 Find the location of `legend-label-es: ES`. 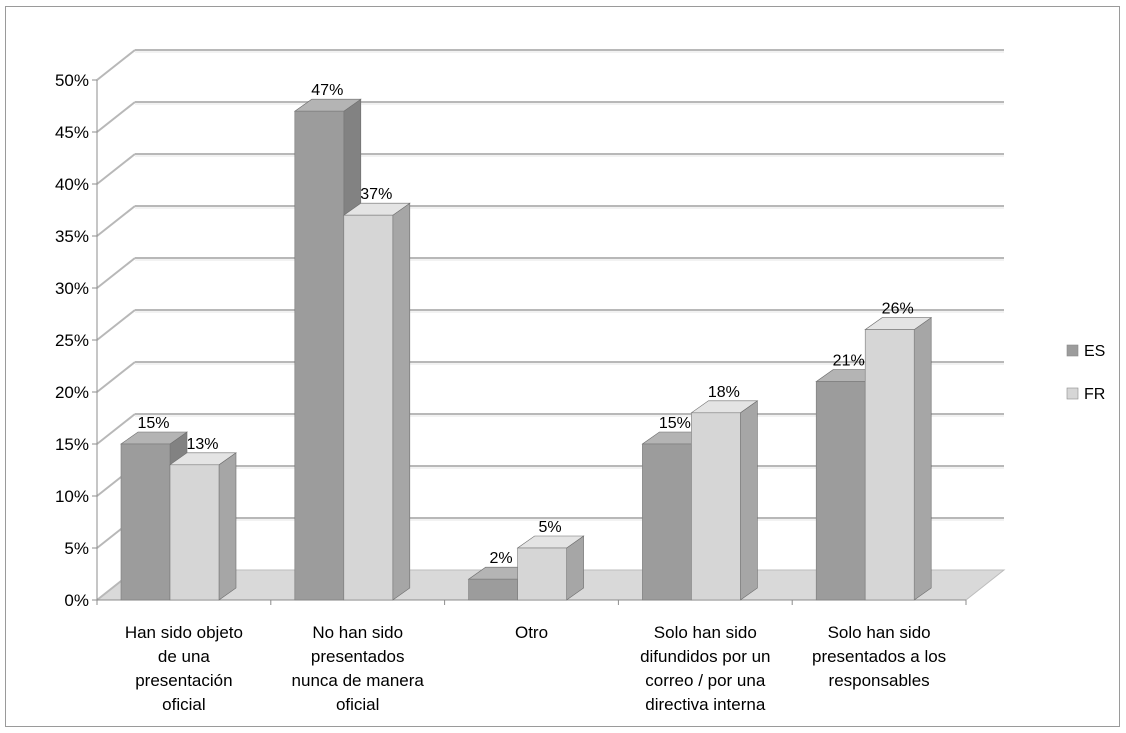

legend-label-es: ES is located at coordinates (1094, 351).